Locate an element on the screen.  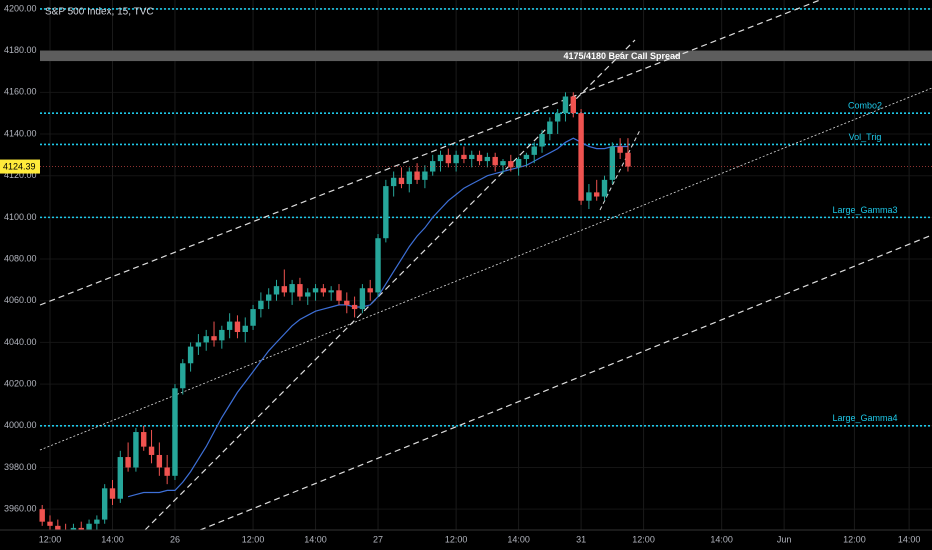
trendline is located at coordinates (620, 170).